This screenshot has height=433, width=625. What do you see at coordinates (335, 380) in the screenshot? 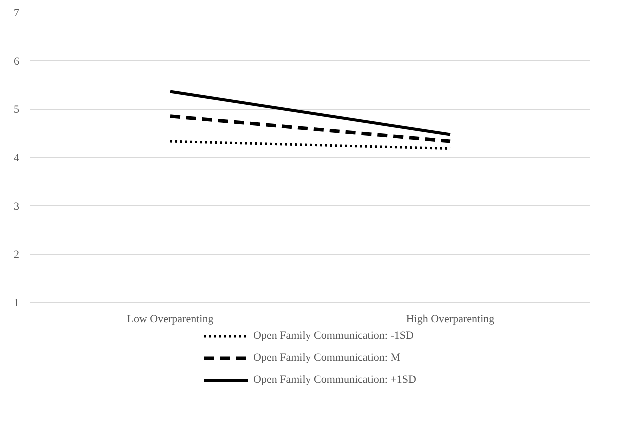
I see `legend-label: Open Family Communication: +1SD` at bounding box center [335, 380].